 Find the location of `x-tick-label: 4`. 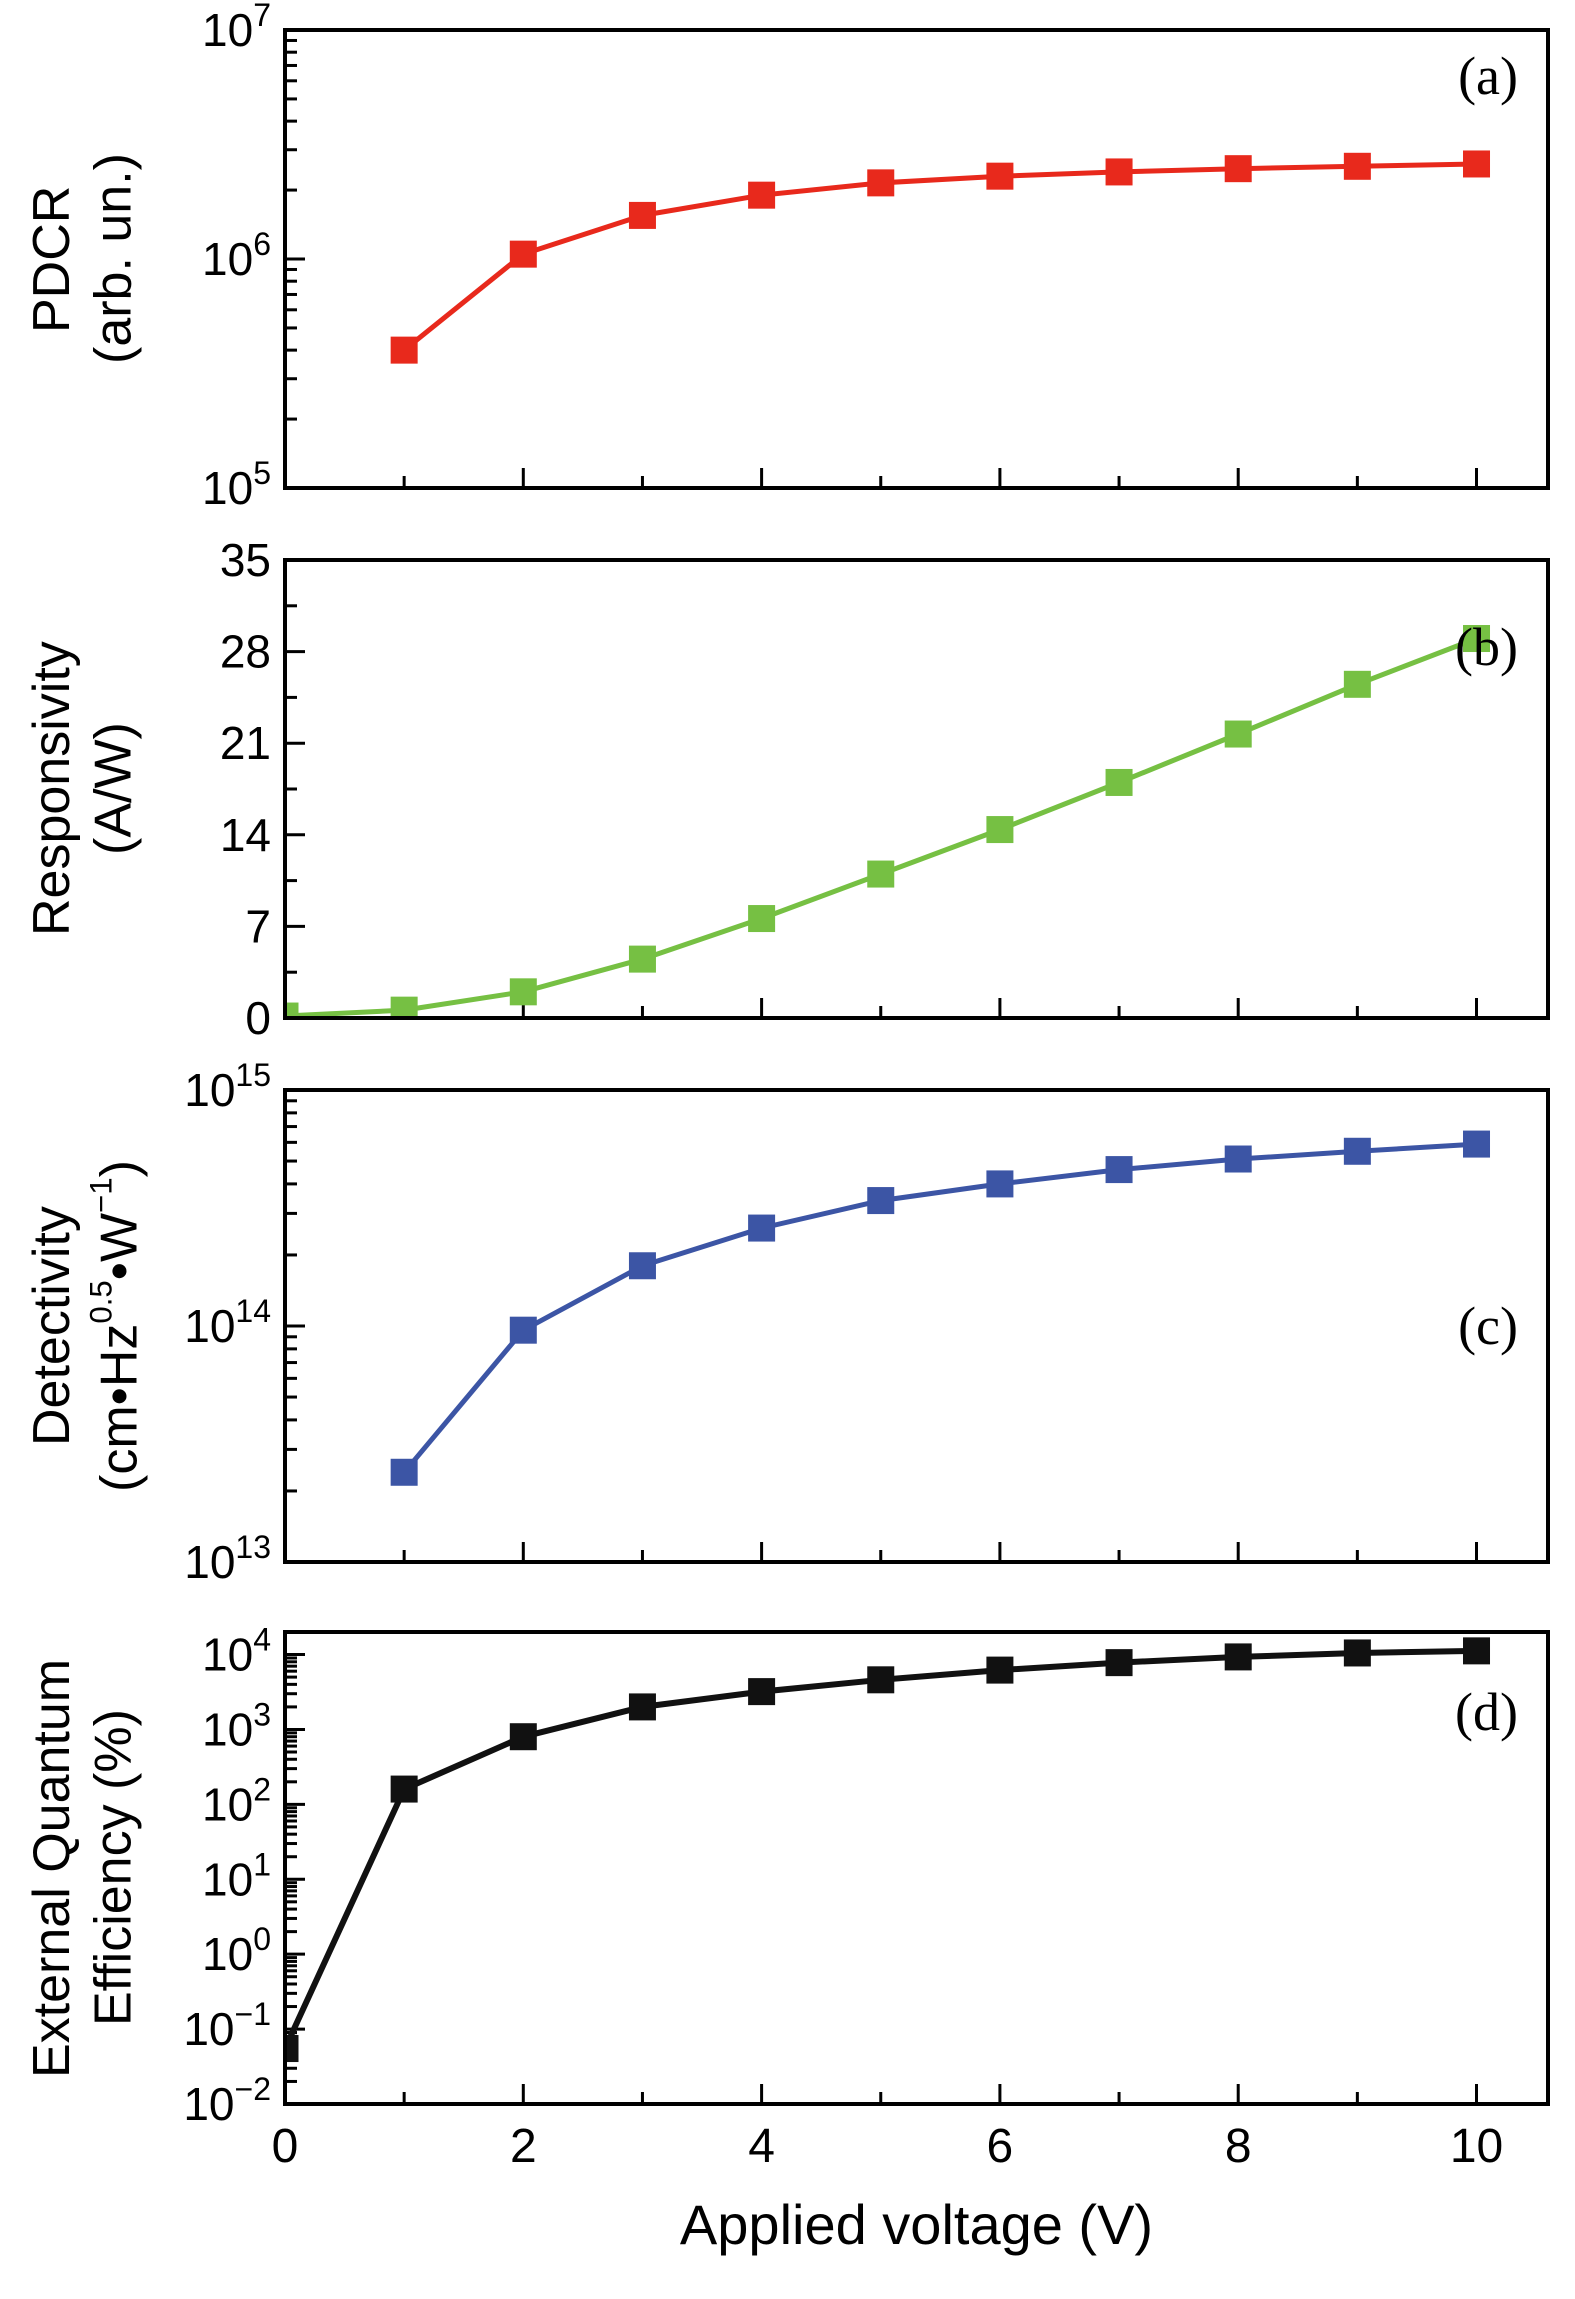

x-tick-label: 4 is located at coordinates (761, 2146).